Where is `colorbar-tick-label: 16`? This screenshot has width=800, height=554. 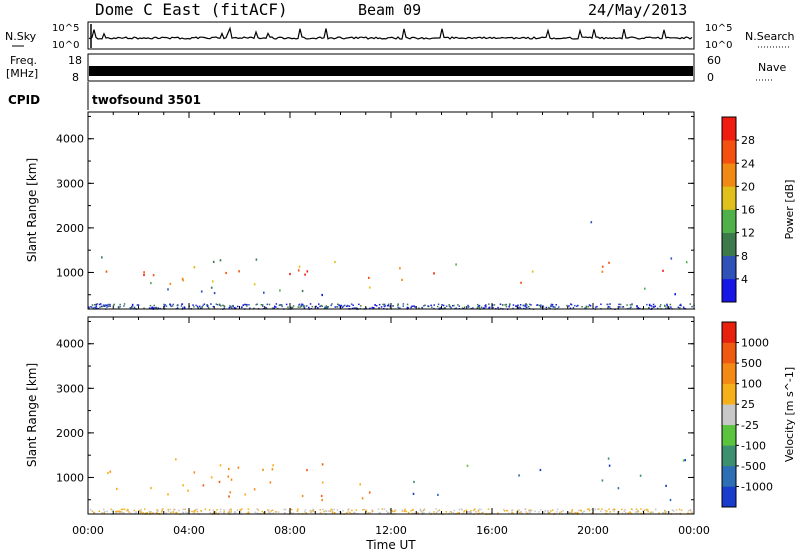
colorbar-tick-label: 16 is located at coordinates (748, 210).